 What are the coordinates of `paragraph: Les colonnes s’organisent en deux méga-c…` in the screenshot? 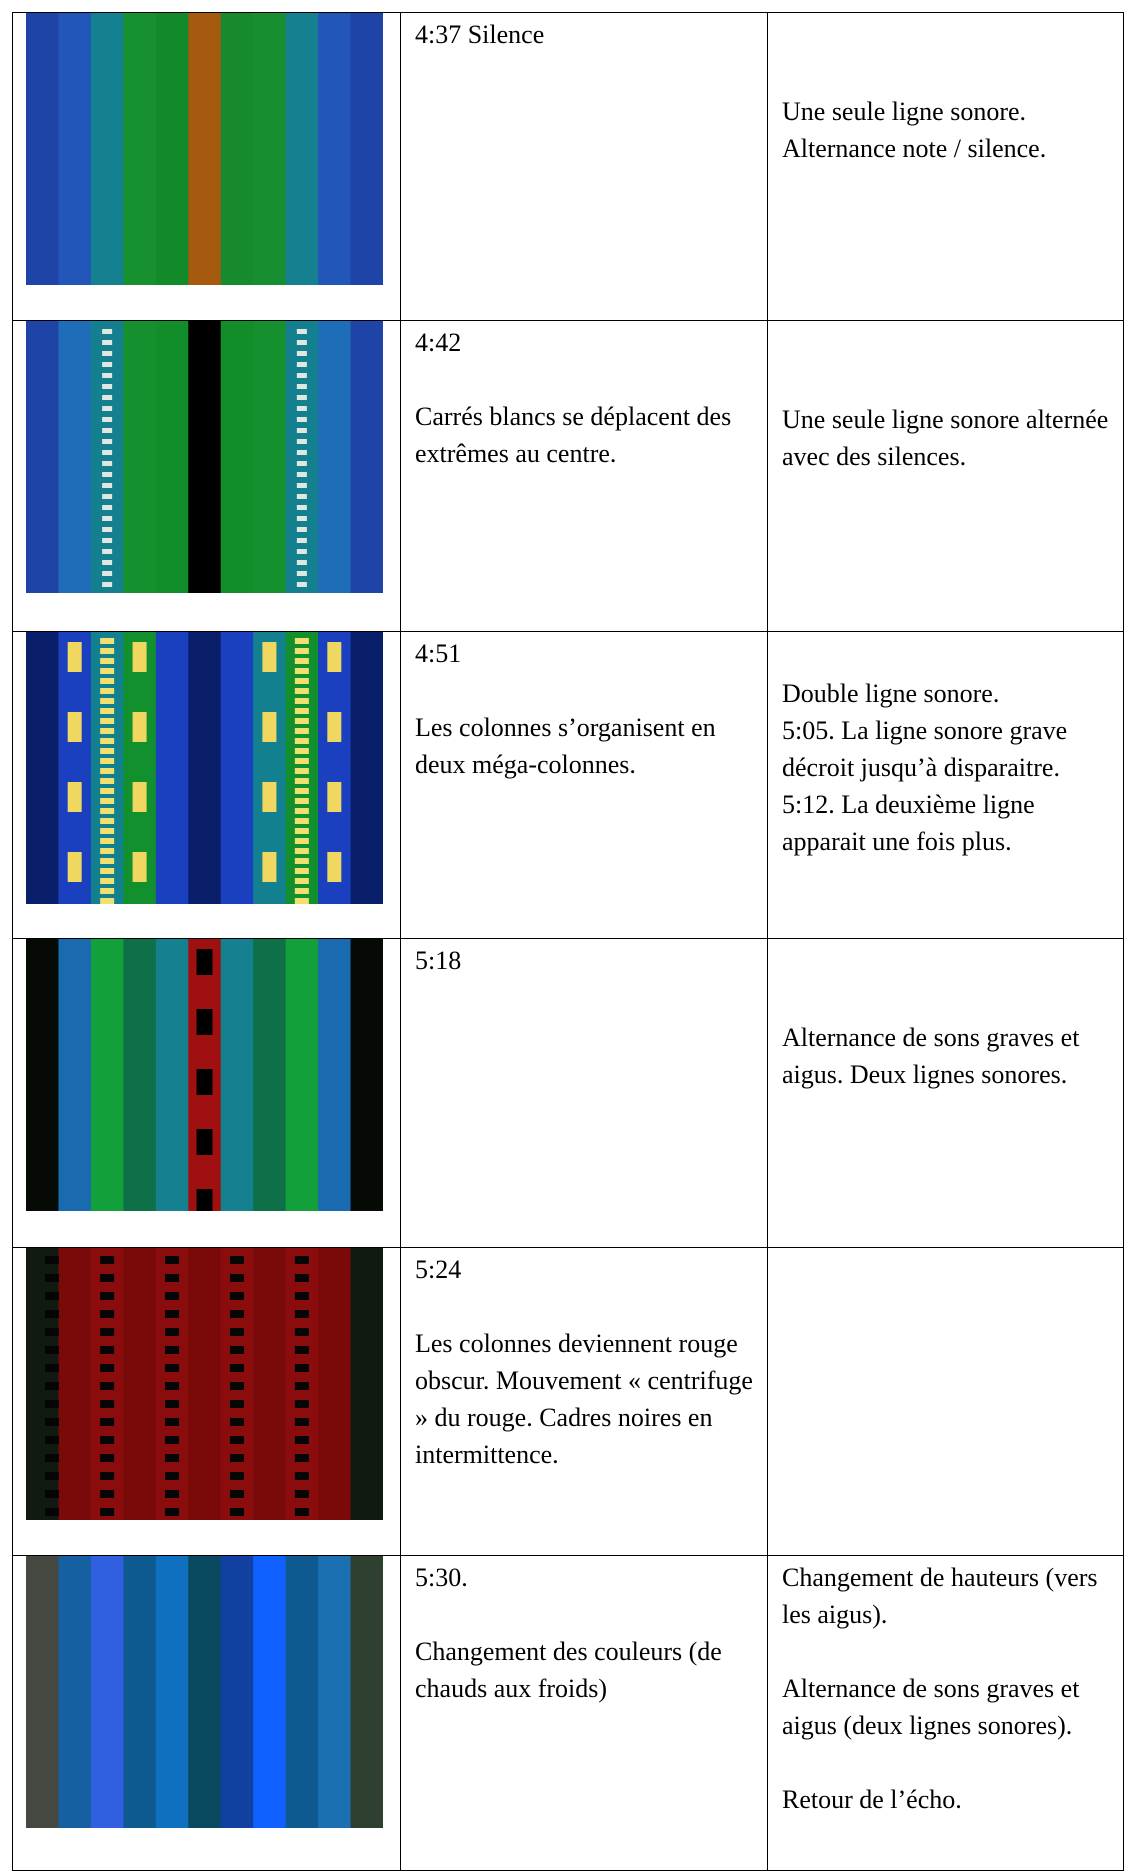 It's located at (565, 746).